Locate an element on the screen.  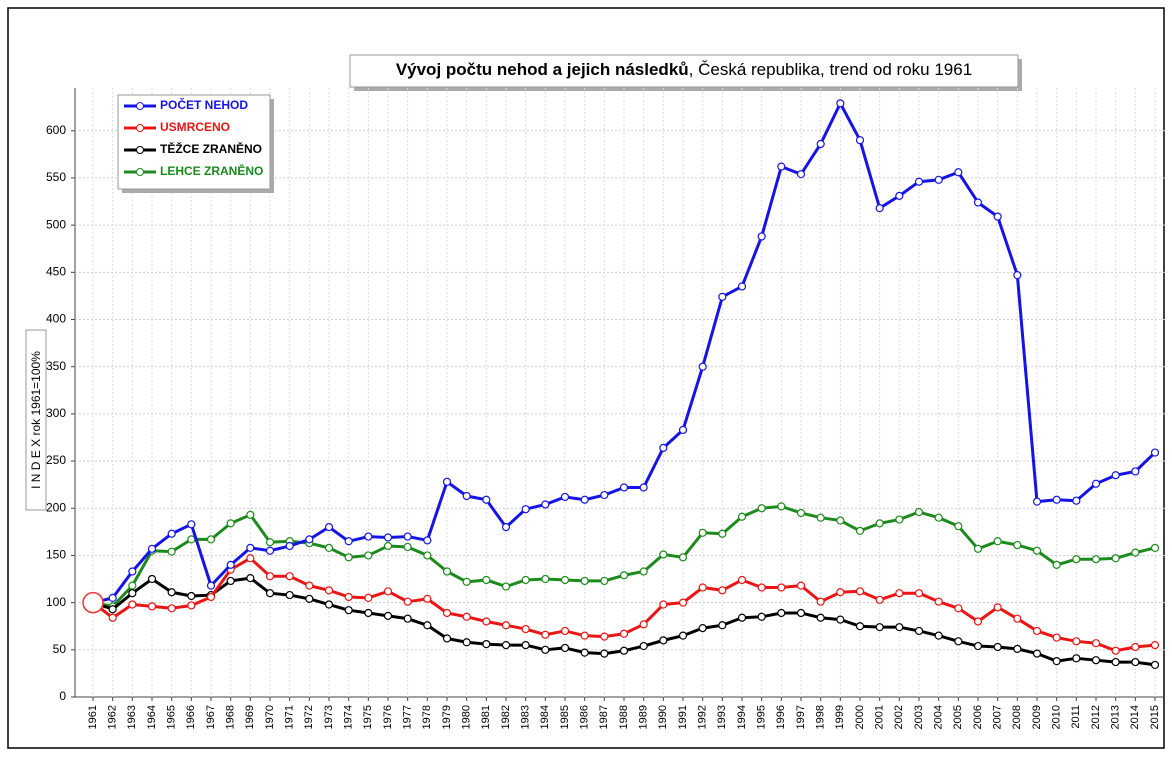
x-tick-label: 2004 is located at coordinates (939, 717).